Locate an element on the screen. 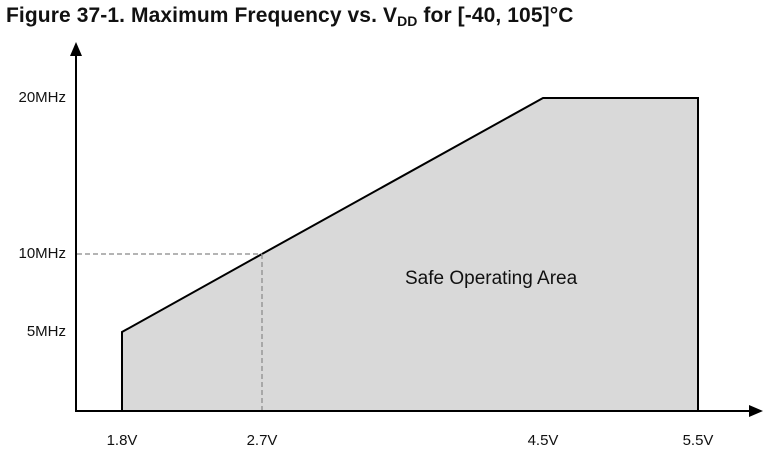  x-axis-arrow-icon is located at coordinates (756, 411).